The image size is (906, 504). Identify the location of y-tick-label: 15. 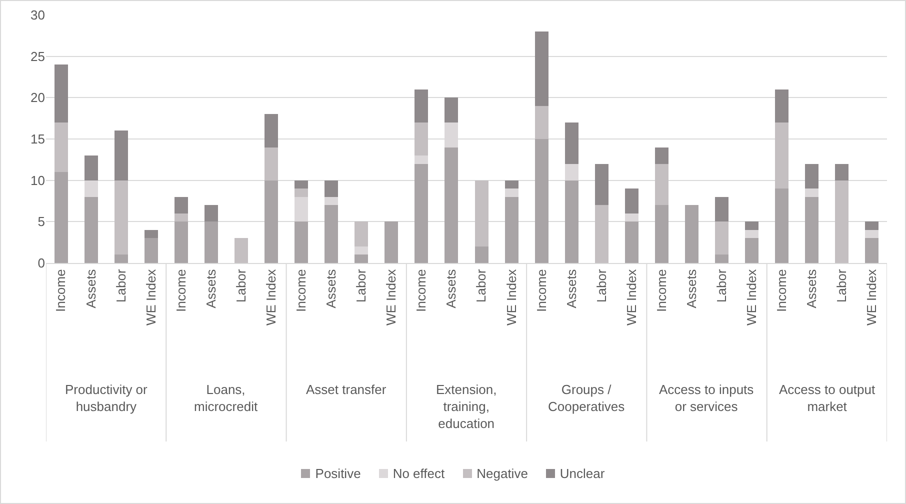
(37, 139).